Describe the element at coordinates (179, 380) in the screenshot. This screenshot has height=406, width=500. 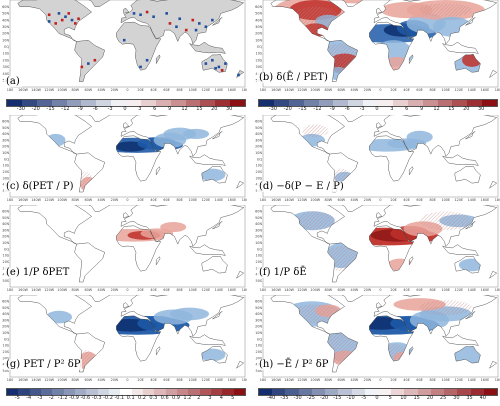
I see `lon-tick-label: 80E` at that location.